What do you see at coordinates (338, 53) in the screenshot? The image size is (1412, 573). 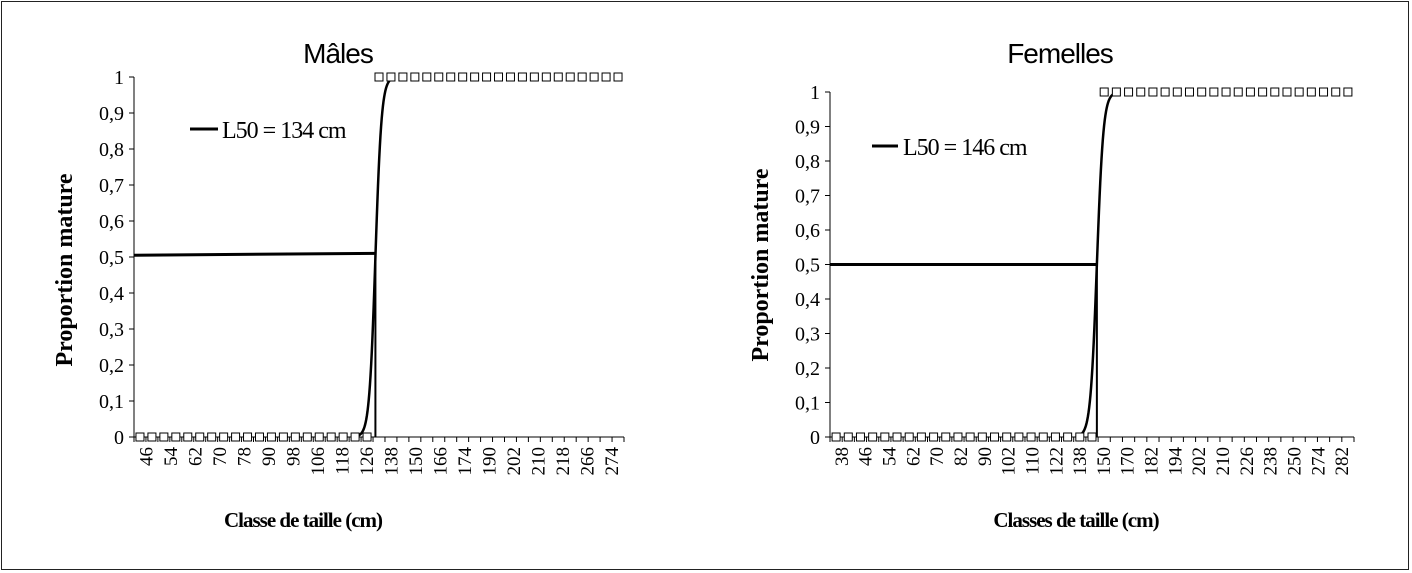 I see `chart-title: Mâles` at bounding box center [338, 53].